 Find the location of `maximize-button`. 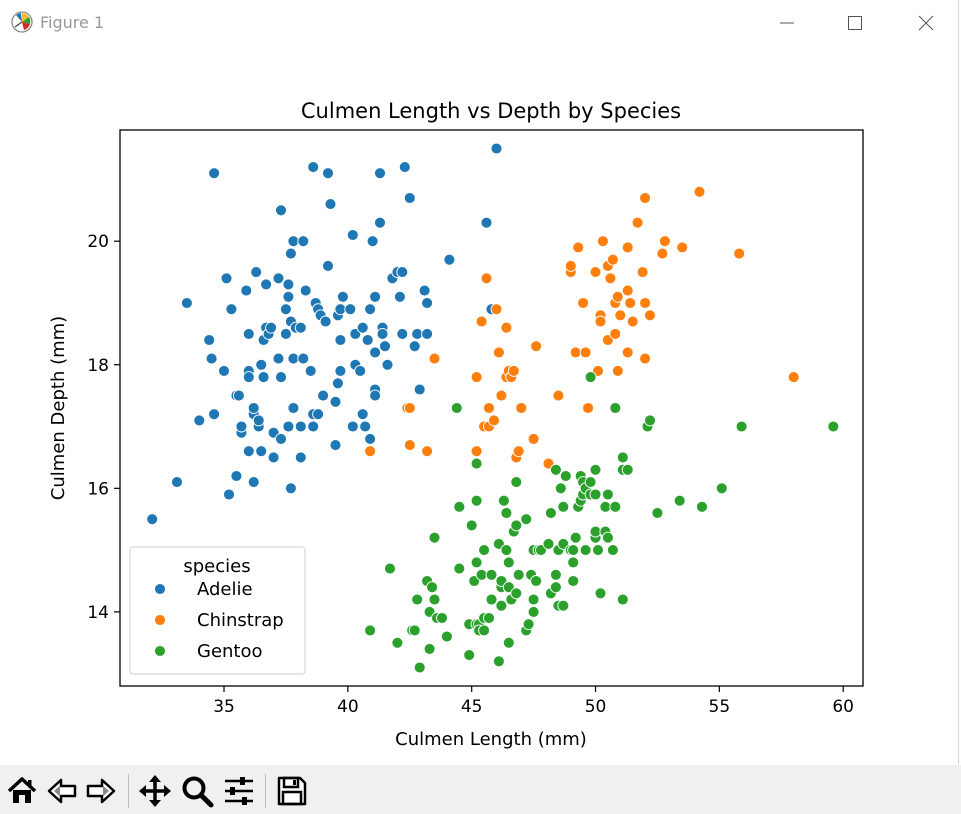

maximize-button is located at coordinates (855, 23).